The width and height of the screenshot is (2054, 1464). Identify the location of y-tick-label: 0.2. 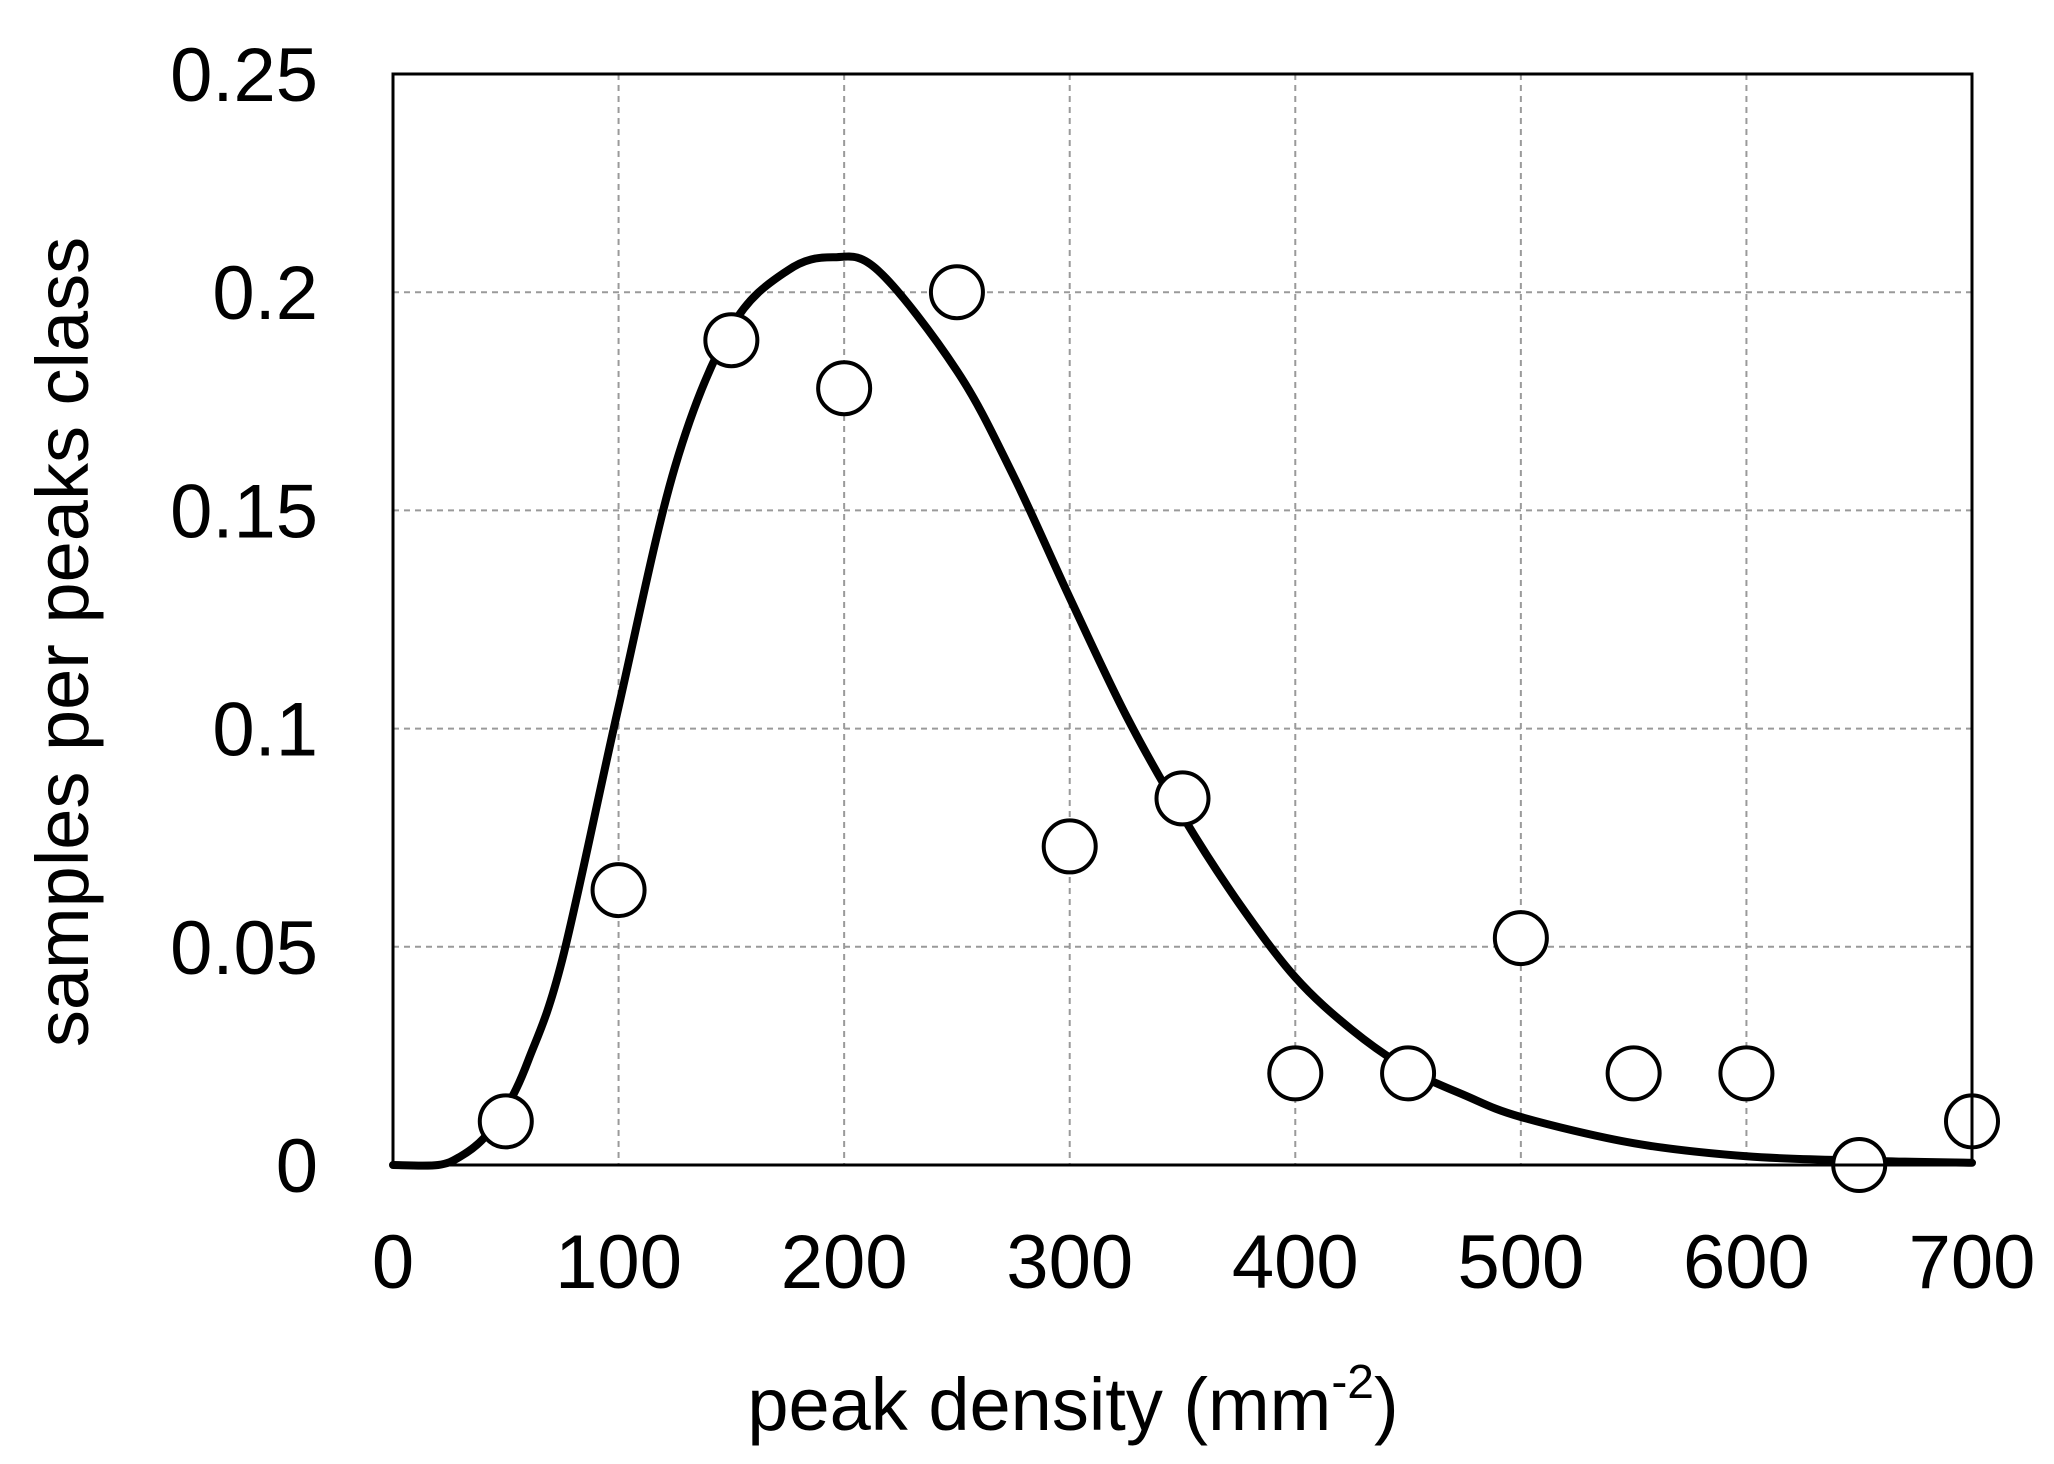
(265, 293).